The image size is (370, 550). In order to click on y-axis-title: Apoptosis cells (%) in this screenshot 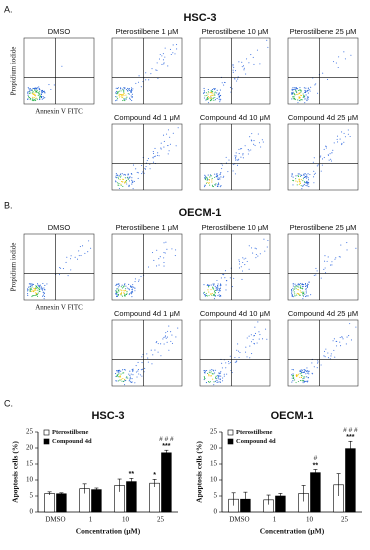, I will do `click(199, 472)`.